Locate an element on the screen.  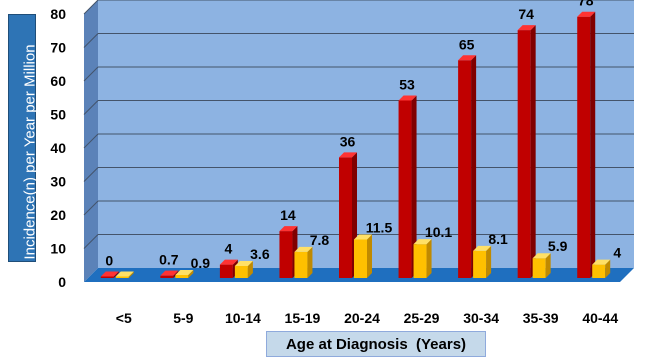
x-tick-label: 20-24 is located at coordinates (362, 318).